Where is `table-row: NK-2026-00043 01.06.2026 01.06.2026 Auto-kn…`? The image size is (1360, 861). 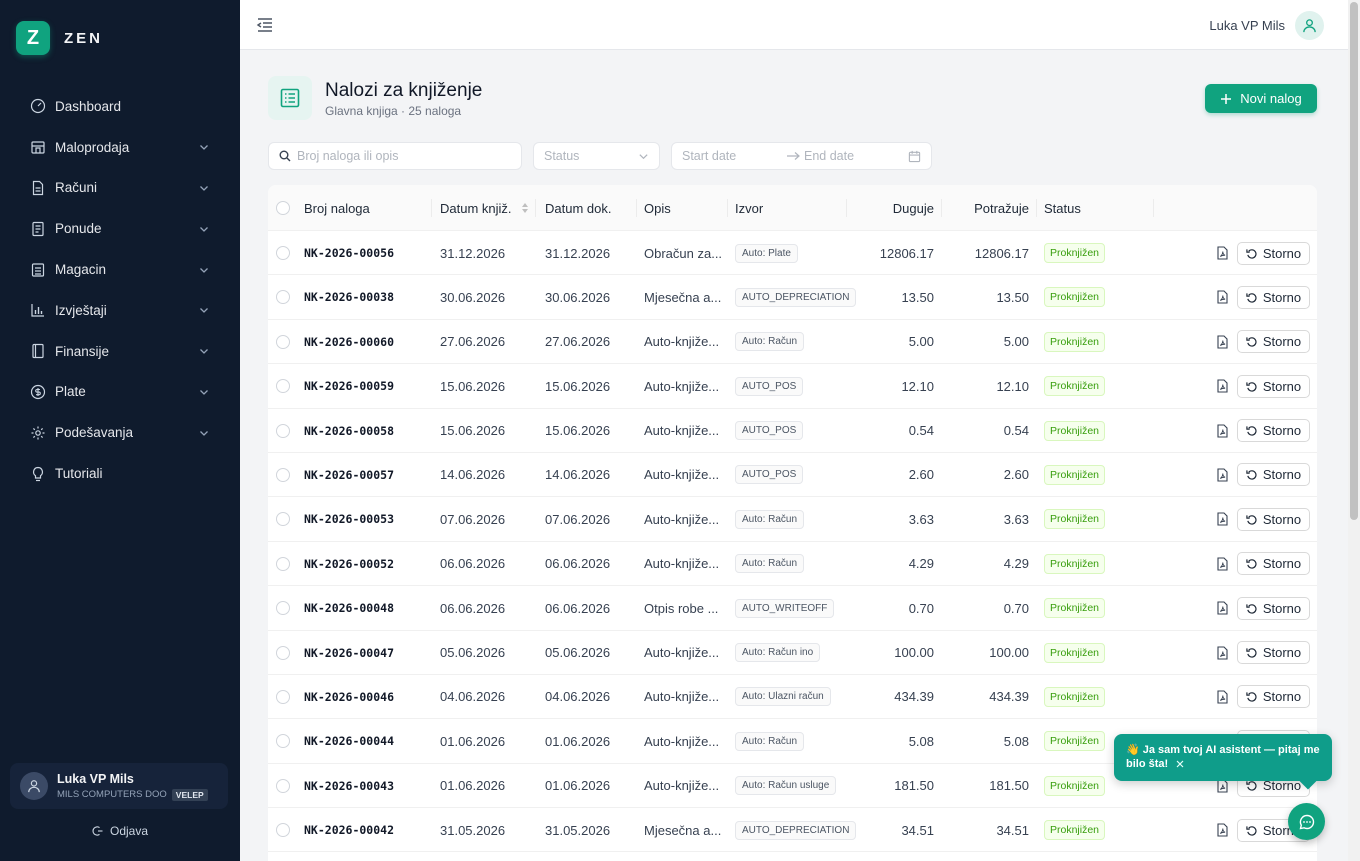
table-row: NK-2026-00043 01.06.2026 01.06.2026 Auto-kn… is located at coordinates (792, 786).